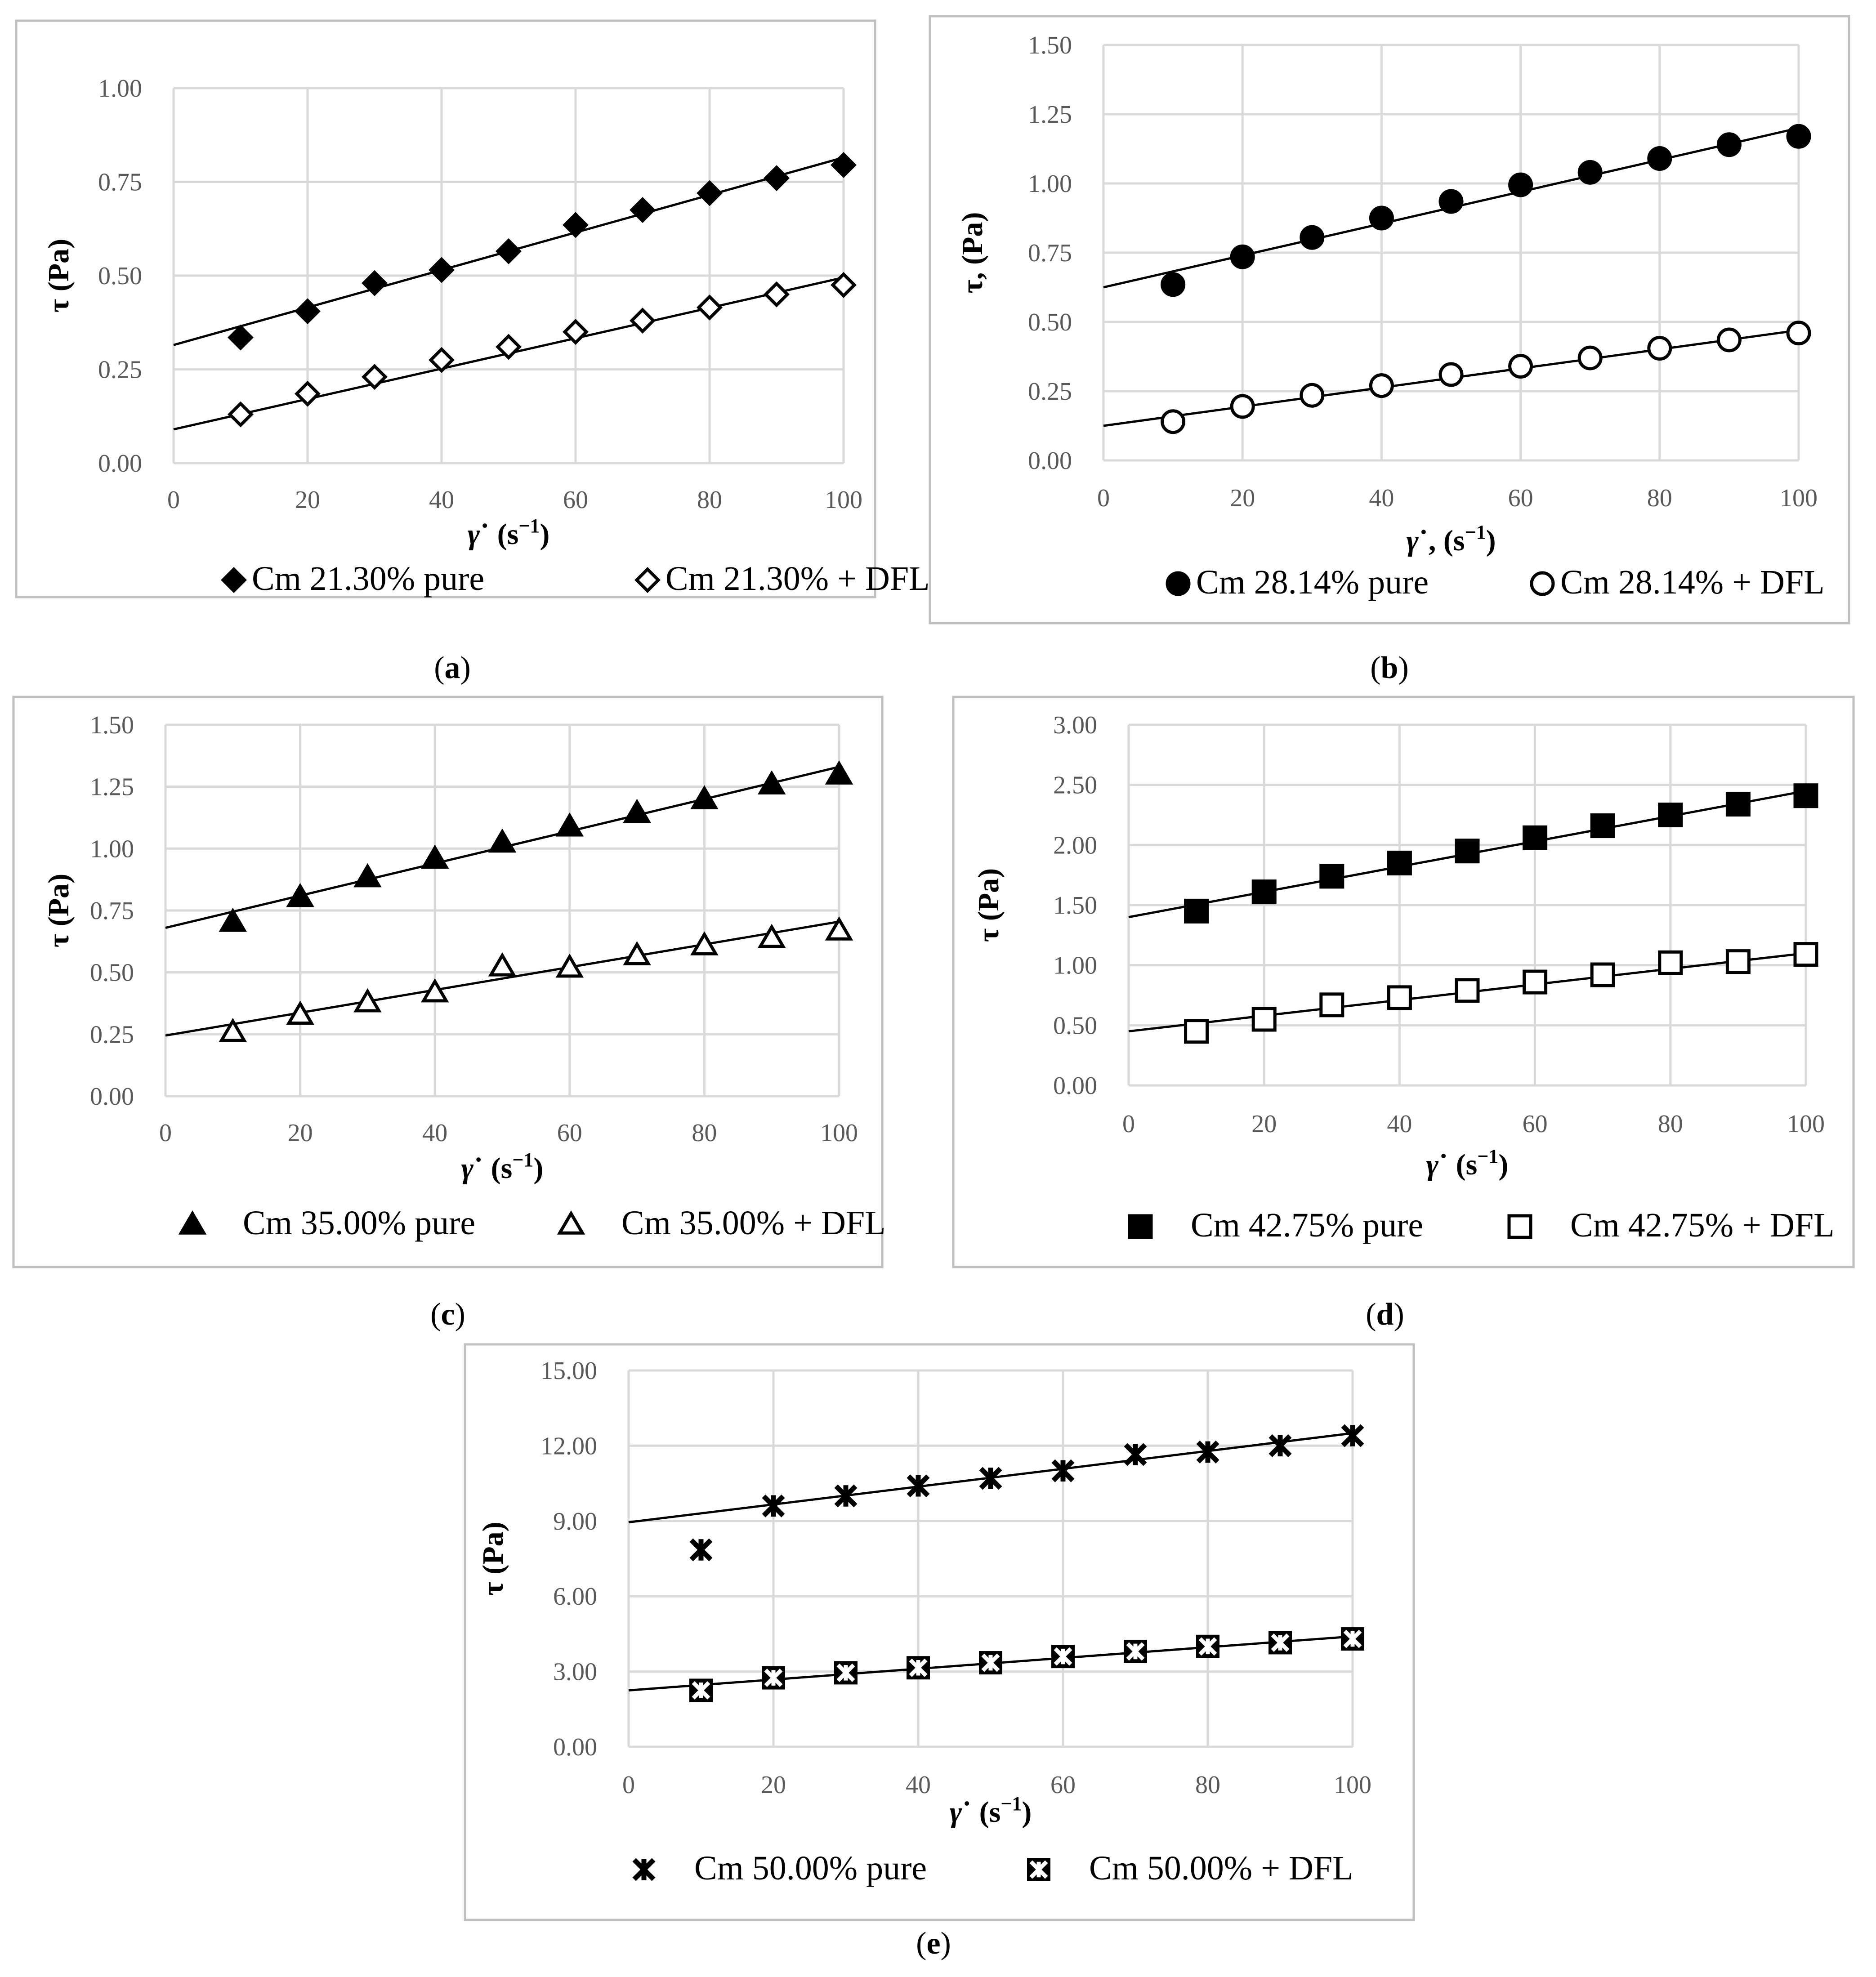 The height and width of the screenshot is (1977, 1876). I want to click on y-tick-label: 15.00, so click(569, 1371).